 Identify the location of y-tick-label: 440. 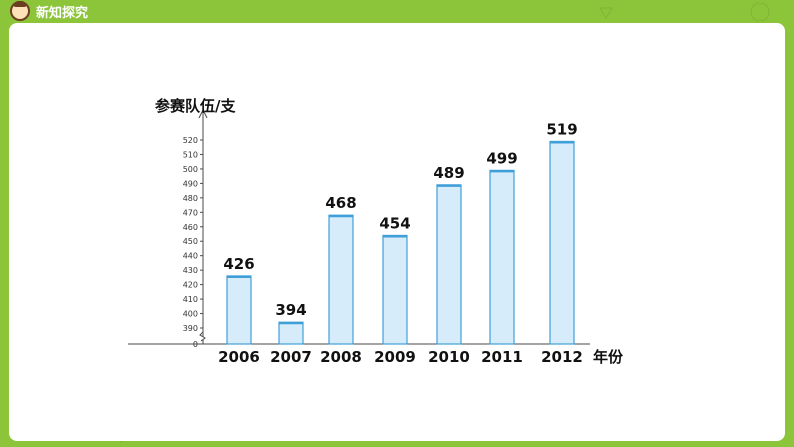
(190, 256).